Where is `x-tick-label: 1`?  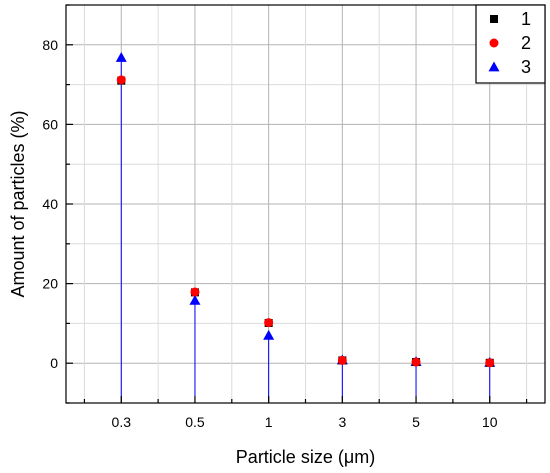
x-tick-label: 1 is located at coordinates (269, 422).